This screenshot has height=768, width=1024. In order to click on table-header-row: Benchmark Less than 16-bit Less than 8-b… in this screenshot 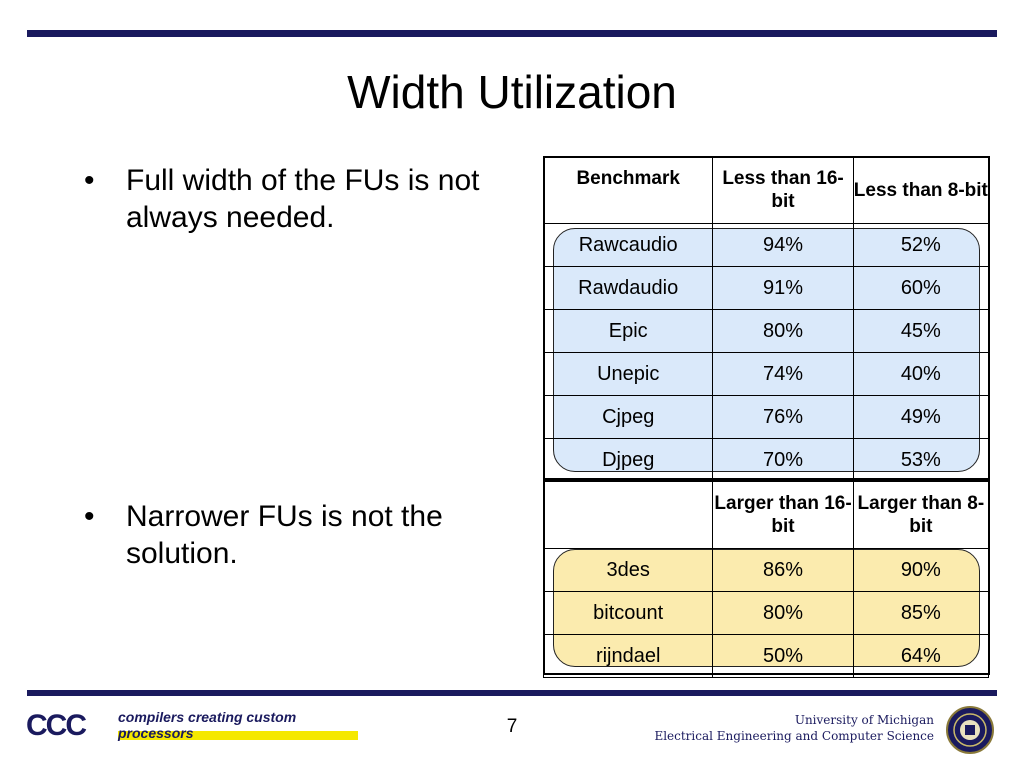, I will do `click(766, 190)`.